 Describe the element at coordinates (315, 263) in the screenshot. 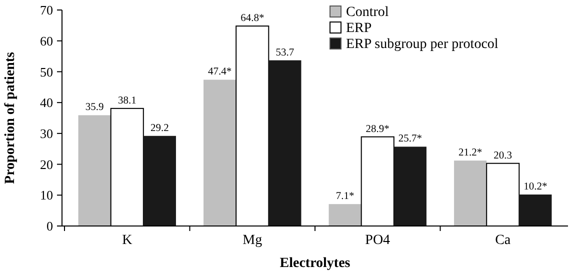

I see `x-axis-title: Electrolytes` at that location.